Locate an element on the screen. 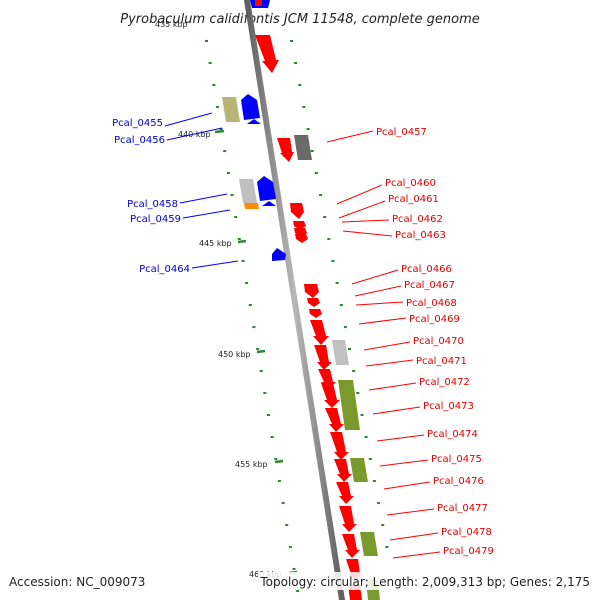 The width and height of the screenshot is (600, 600). gene-label-pcal-0456: Pcal_0456 is located at coordinates (139, 140).